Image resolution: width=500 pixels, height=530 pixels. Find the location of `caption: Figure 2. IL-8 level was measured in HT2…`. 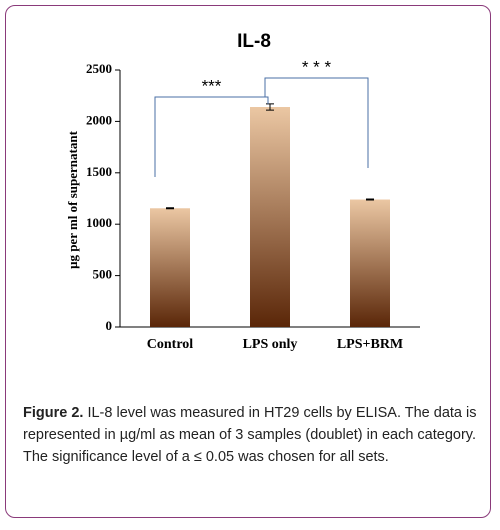

caption: Figure 2. IL-8 level was measured in HT2… is located at coordinates (253, 435).